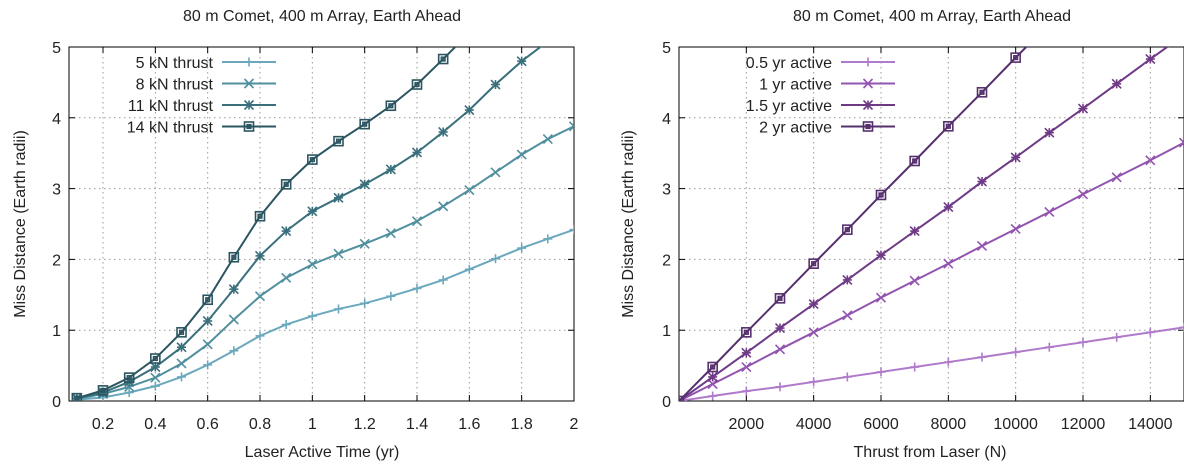 The height and width of the screenshot is (464, 1184). What do you see at coordinates (628, 224) in the screenshot?
I see `y-axis-label: Miss Distance (Earth radii)` at bounding box center [628, 224].